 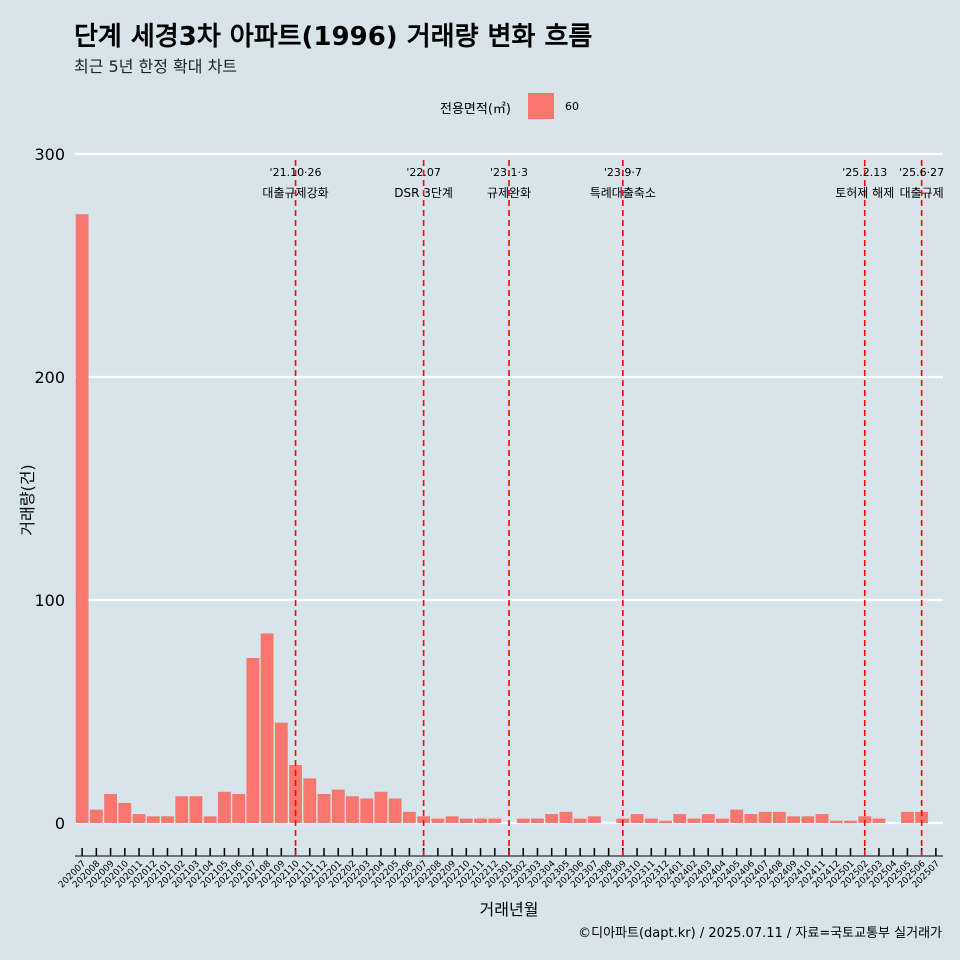 I want to click on chart-title: 단계 세경3차 아파트(1996) 거래량 변화 흐름, so click(x=333, y=37).